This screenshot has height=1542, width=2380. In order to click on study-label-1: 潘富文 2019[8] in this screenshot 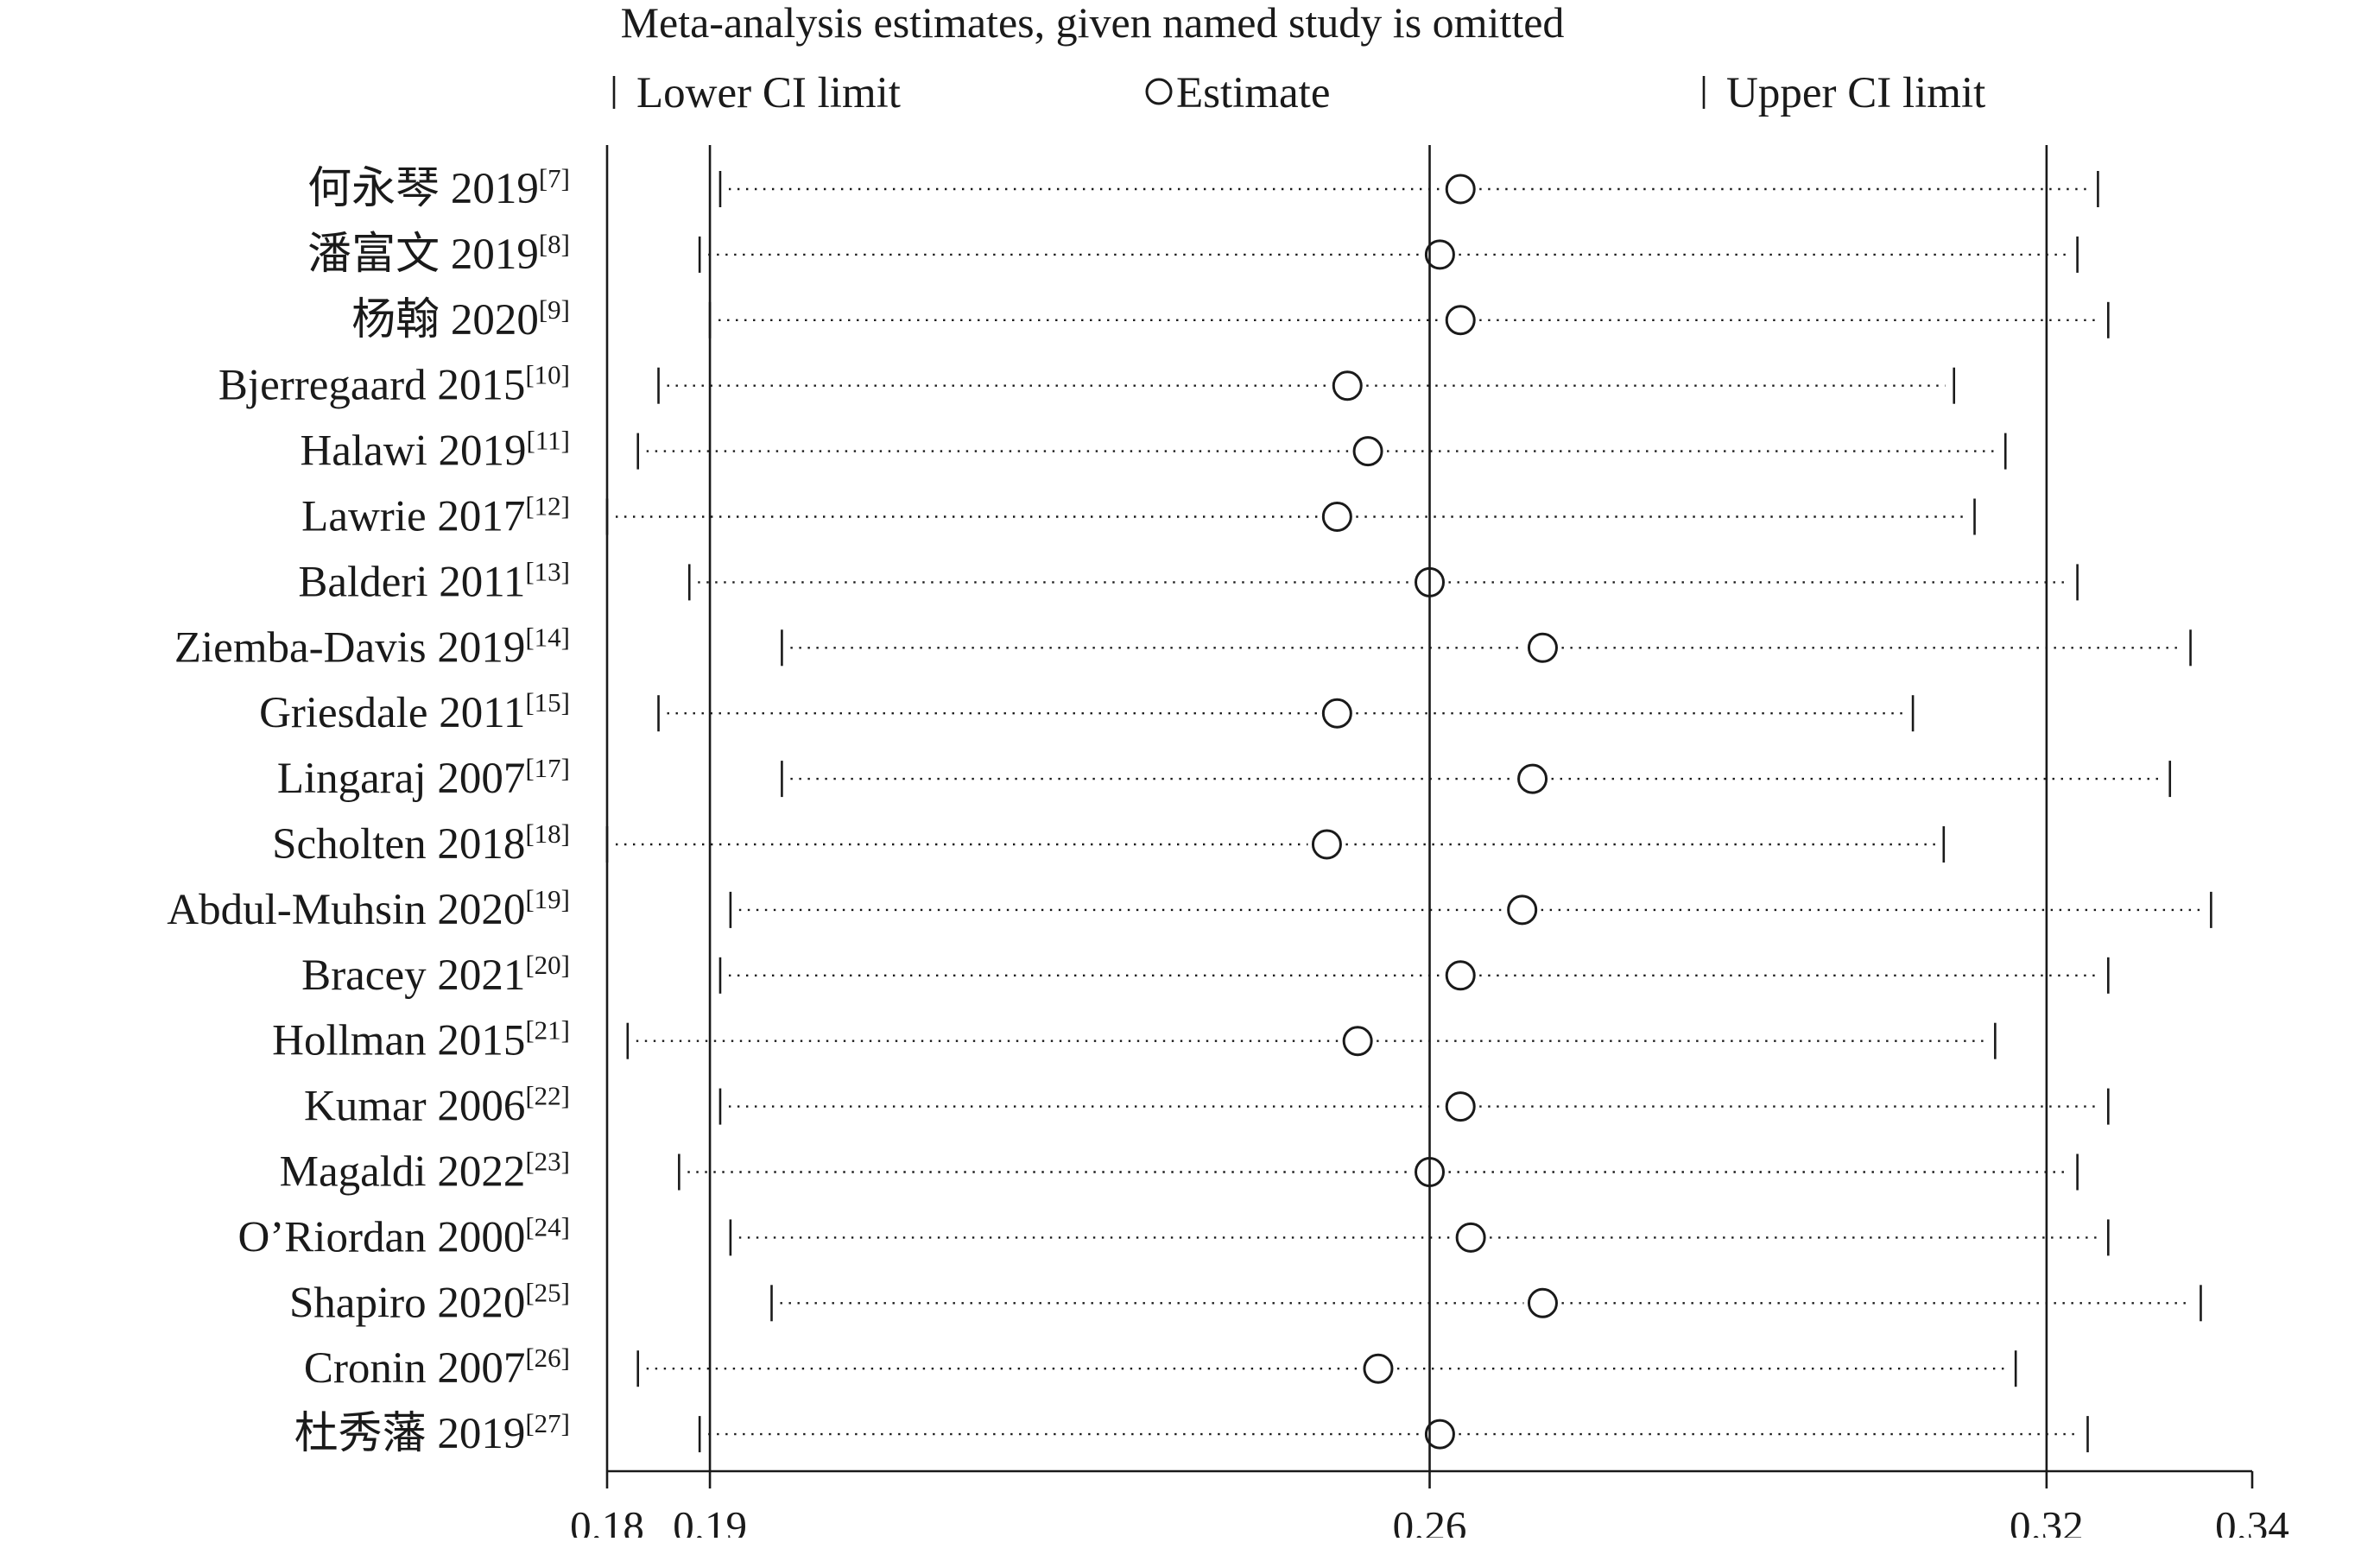, I will do `click(439, 254)`.